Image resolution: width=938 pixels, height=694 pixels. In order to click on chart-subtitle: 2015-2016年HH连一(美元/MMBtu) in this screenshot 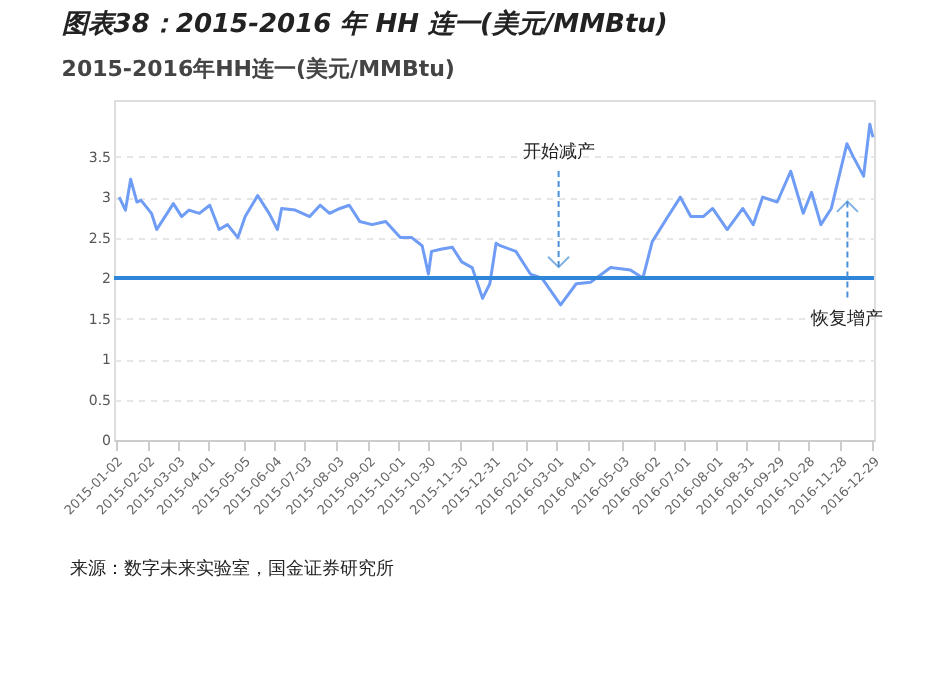, I will do `click(258, 69)`.